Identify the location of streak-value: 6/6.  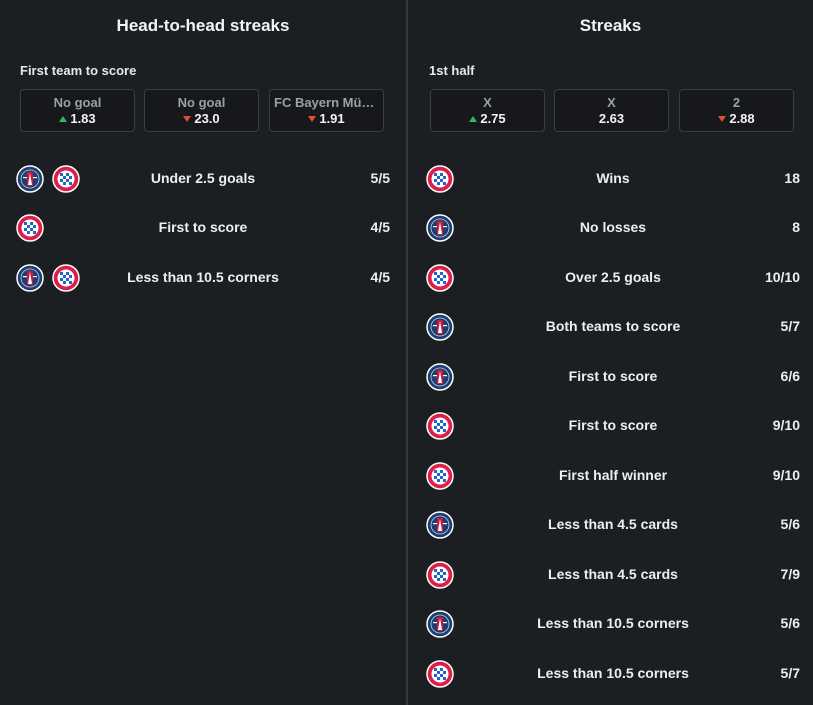
(790, 376).